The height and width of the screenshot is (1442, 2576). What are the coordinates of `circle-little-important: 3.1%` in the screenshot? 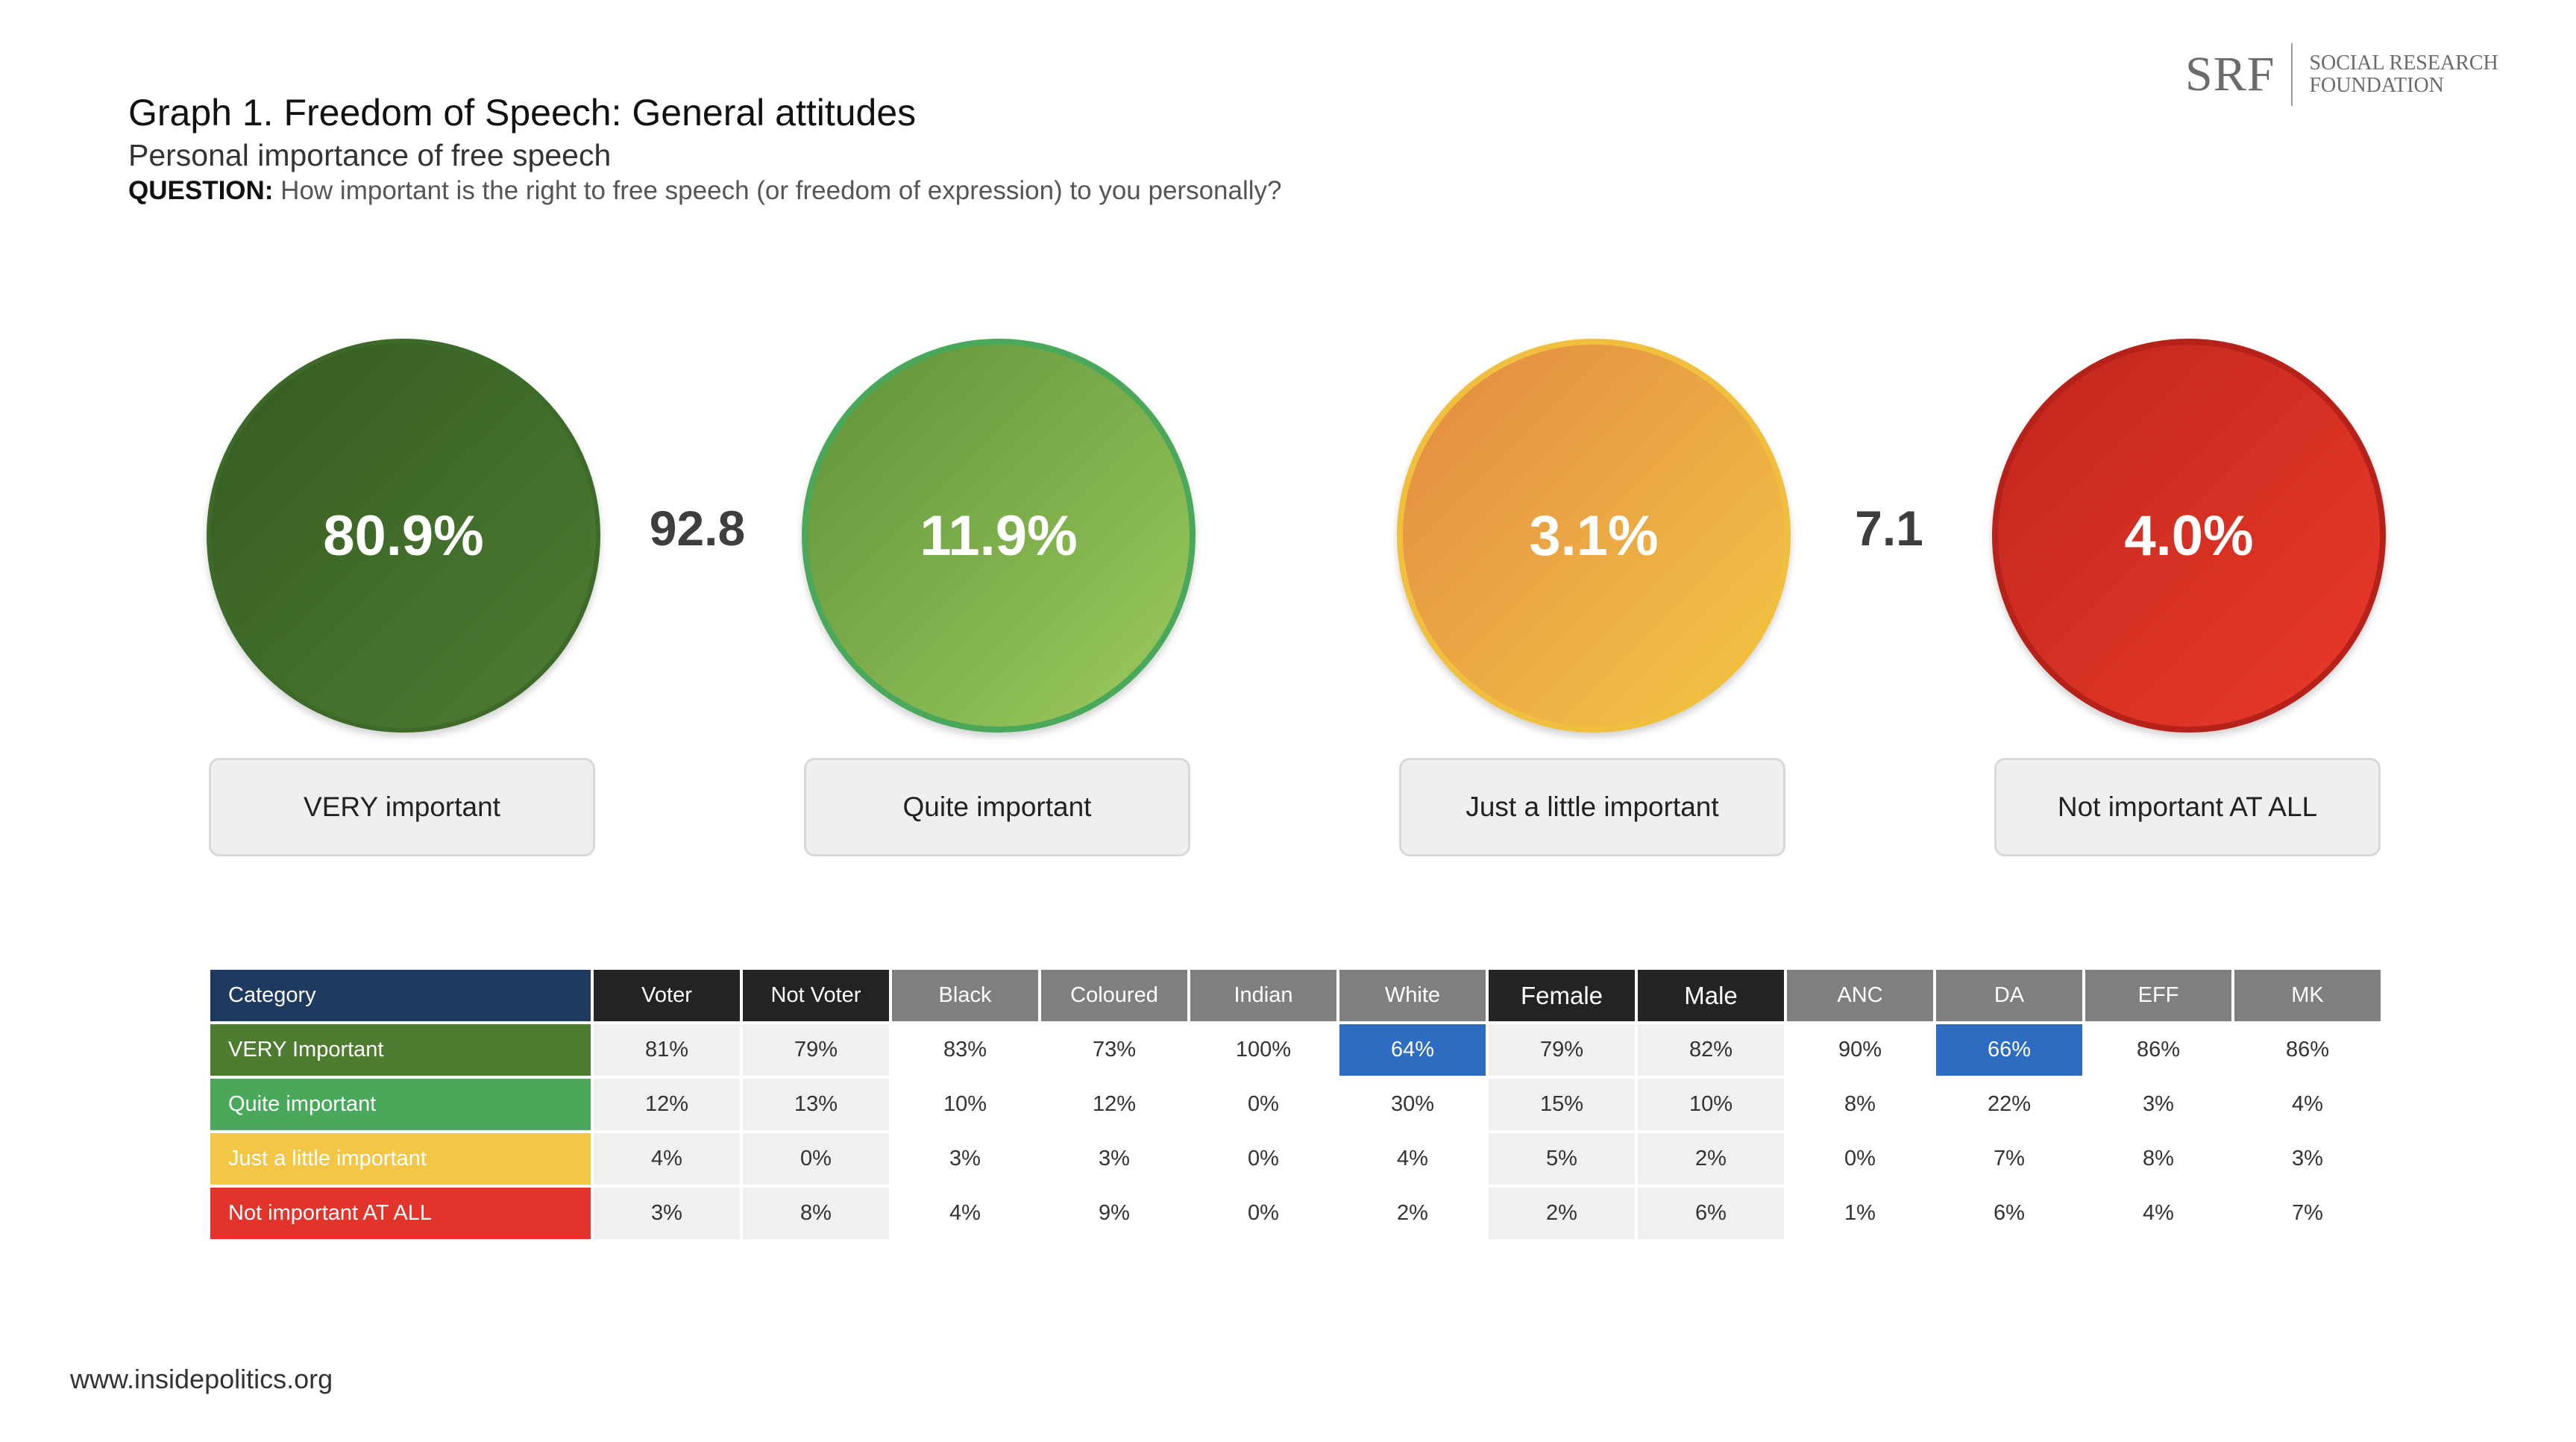 It's located at (1594, 536).